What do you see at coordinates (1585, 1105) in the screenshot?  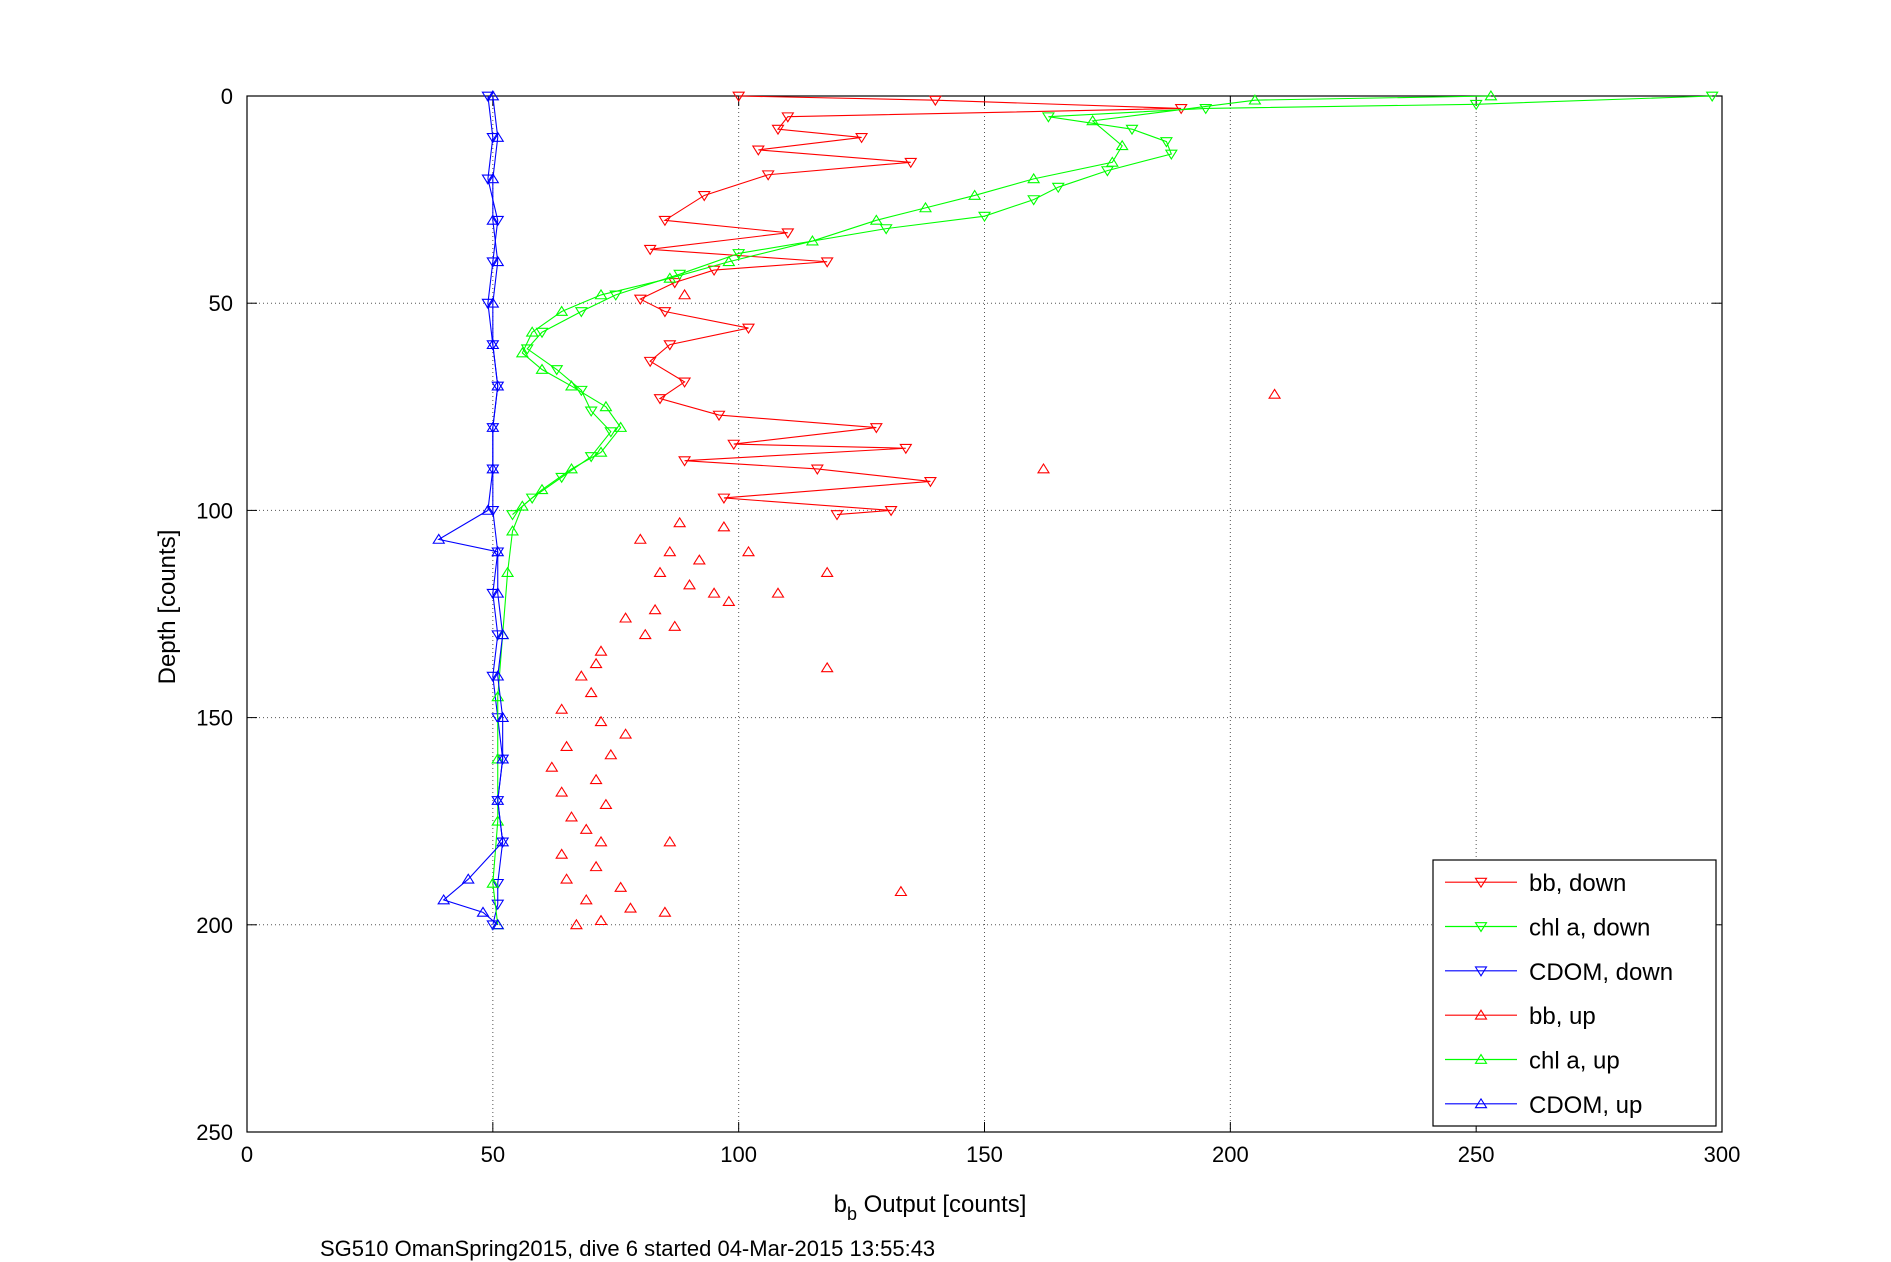 I see `legend-label: CDOM, up` at bounding box center [1585, 1105].